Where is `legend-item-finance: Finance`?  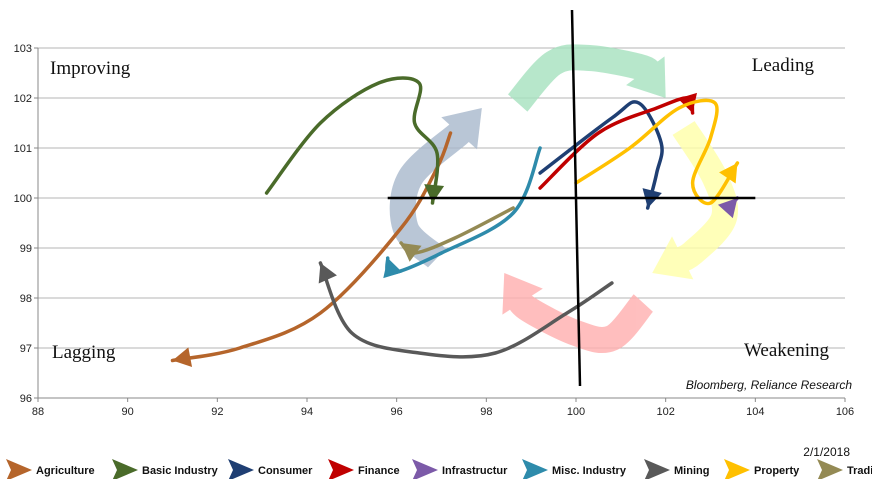
legend-item-finance: Finance is located at coordinates (364, 469).